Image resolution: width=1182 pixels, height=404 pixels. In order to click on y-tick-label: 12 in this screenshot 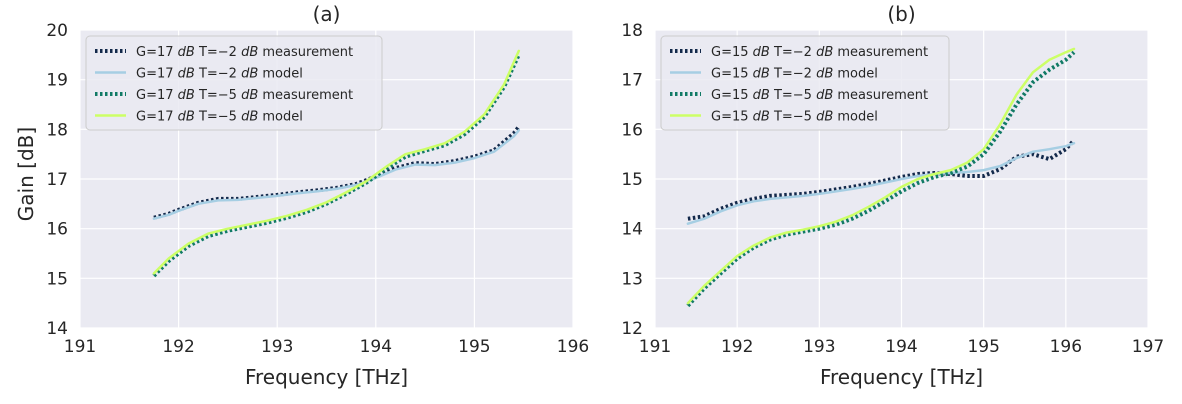, I will do `click(632, 329)`.